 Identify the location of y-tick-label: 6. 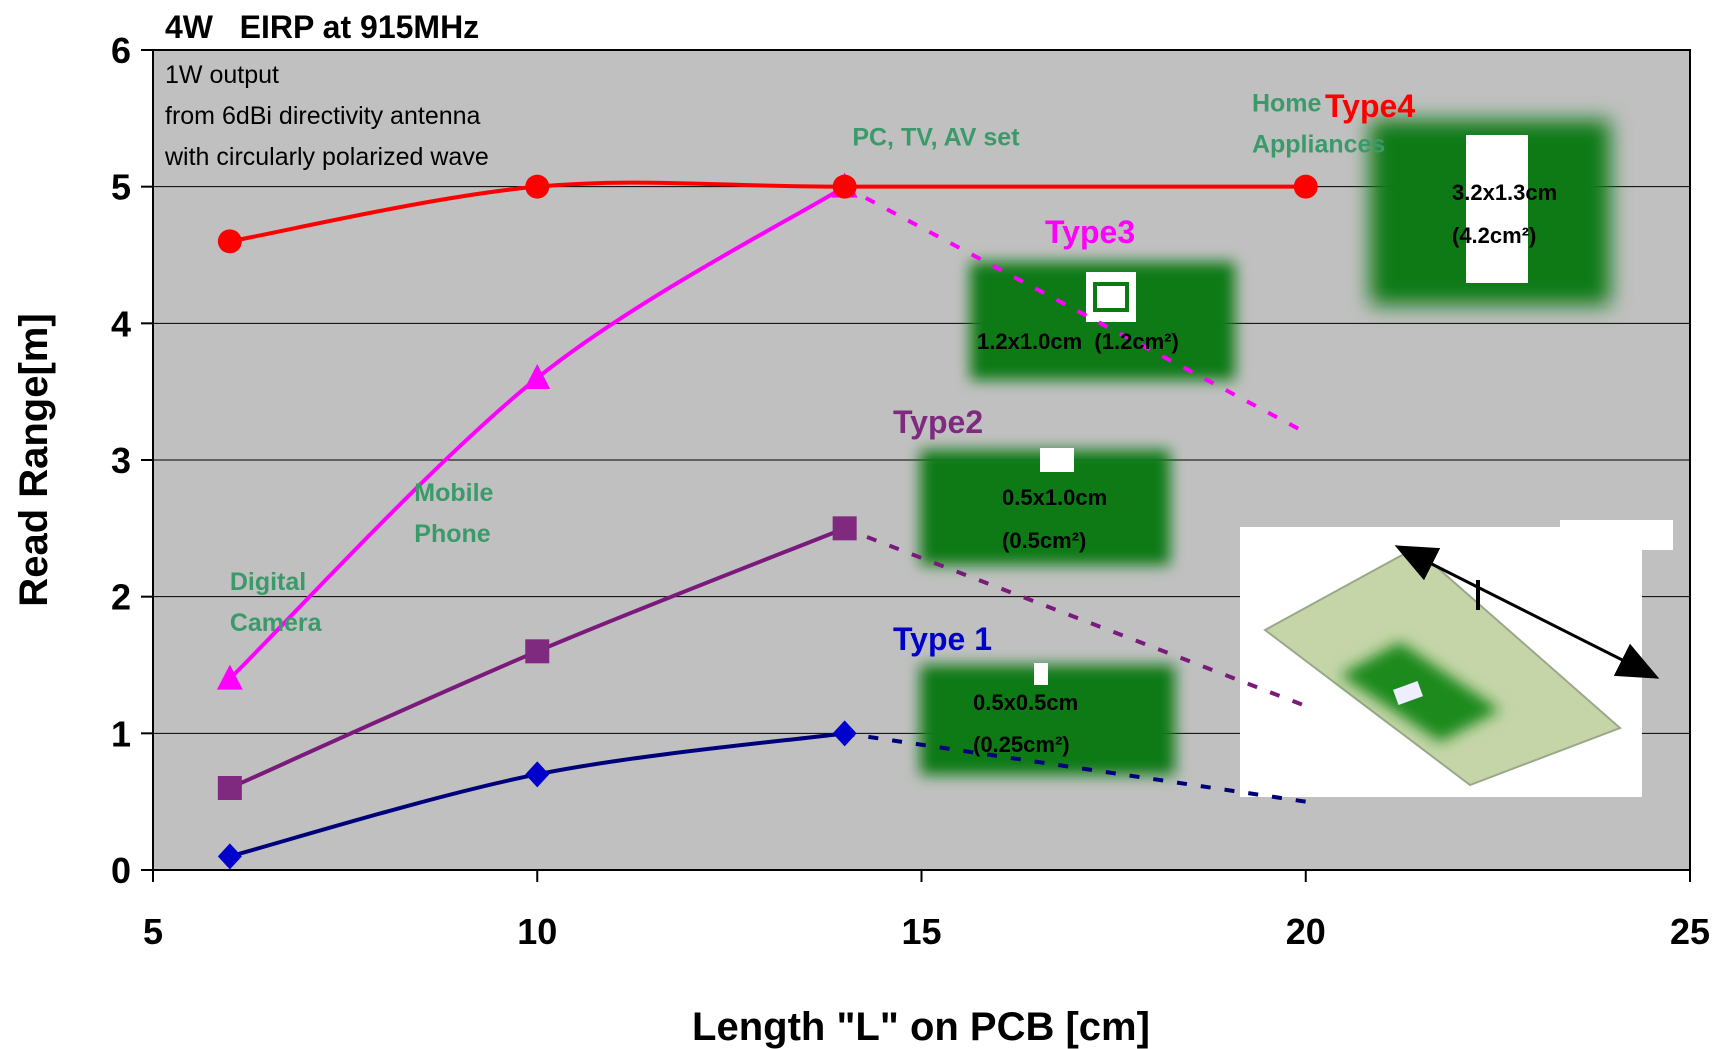
(121, 50).